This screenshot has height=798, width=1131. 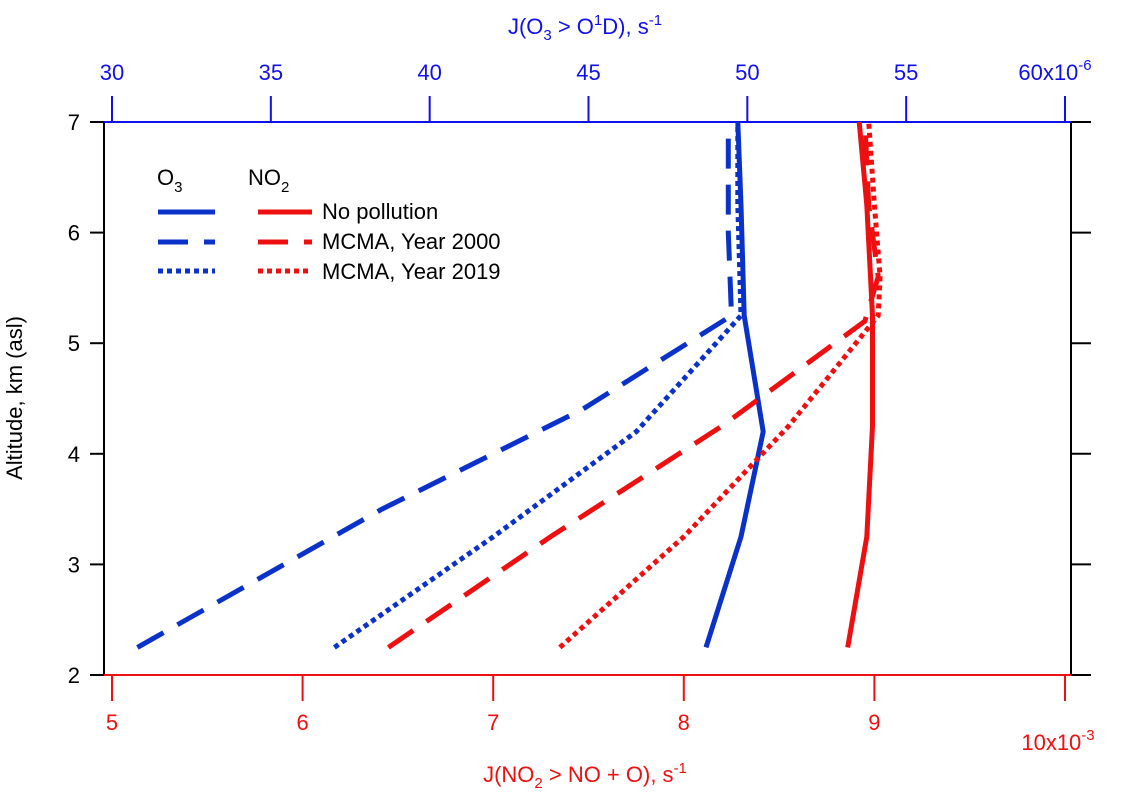 What do you see at coordinates (74, 122) in the screenshot?
I see `left-tick-label: 7` at bounding box center [74, 122].